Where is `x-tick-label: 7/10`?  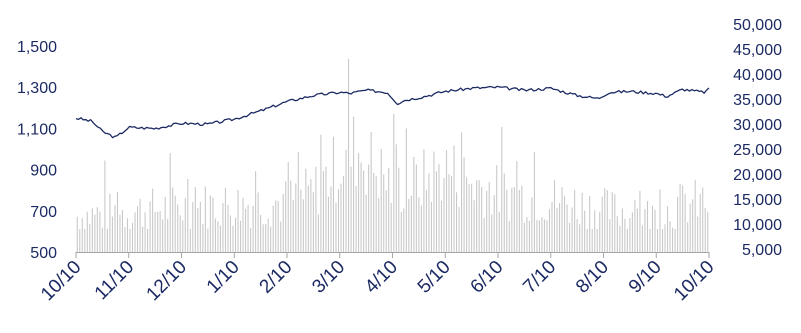 x-tick-label: 7/10 is located at coordinates (539, 277).